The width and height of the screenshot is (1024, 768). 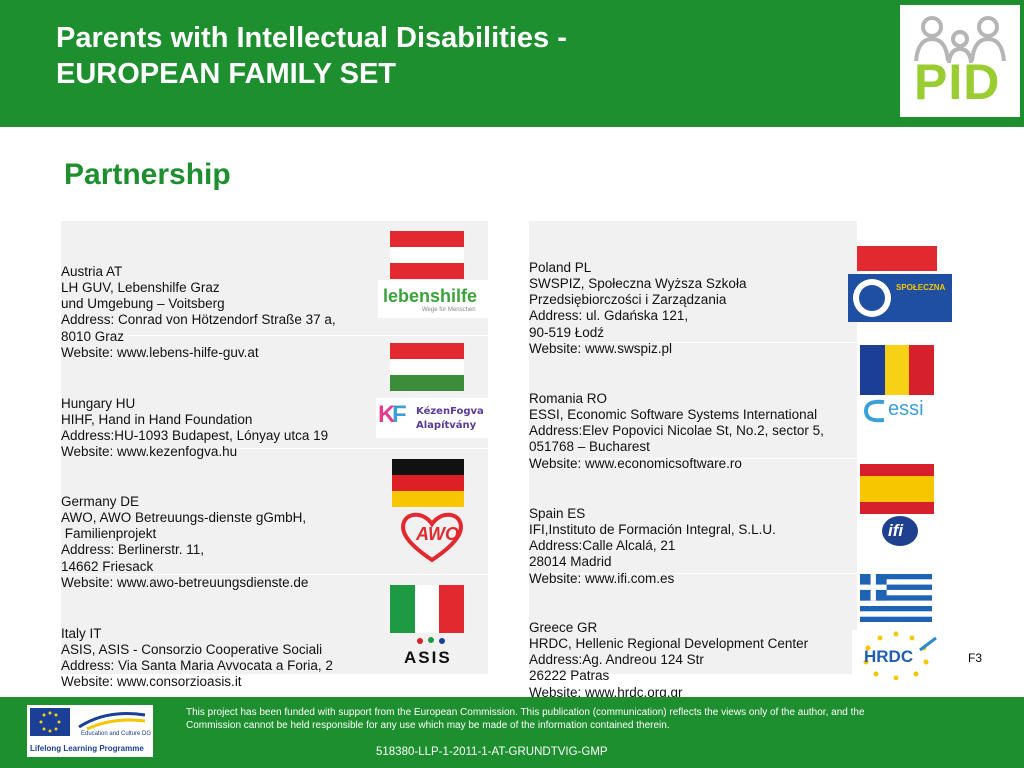 What do you see at coordinates (151, 682) in the screenshot?
I see `partner-info-line: Website: www.consorzioasis.it` at bounding box center [151, 682].